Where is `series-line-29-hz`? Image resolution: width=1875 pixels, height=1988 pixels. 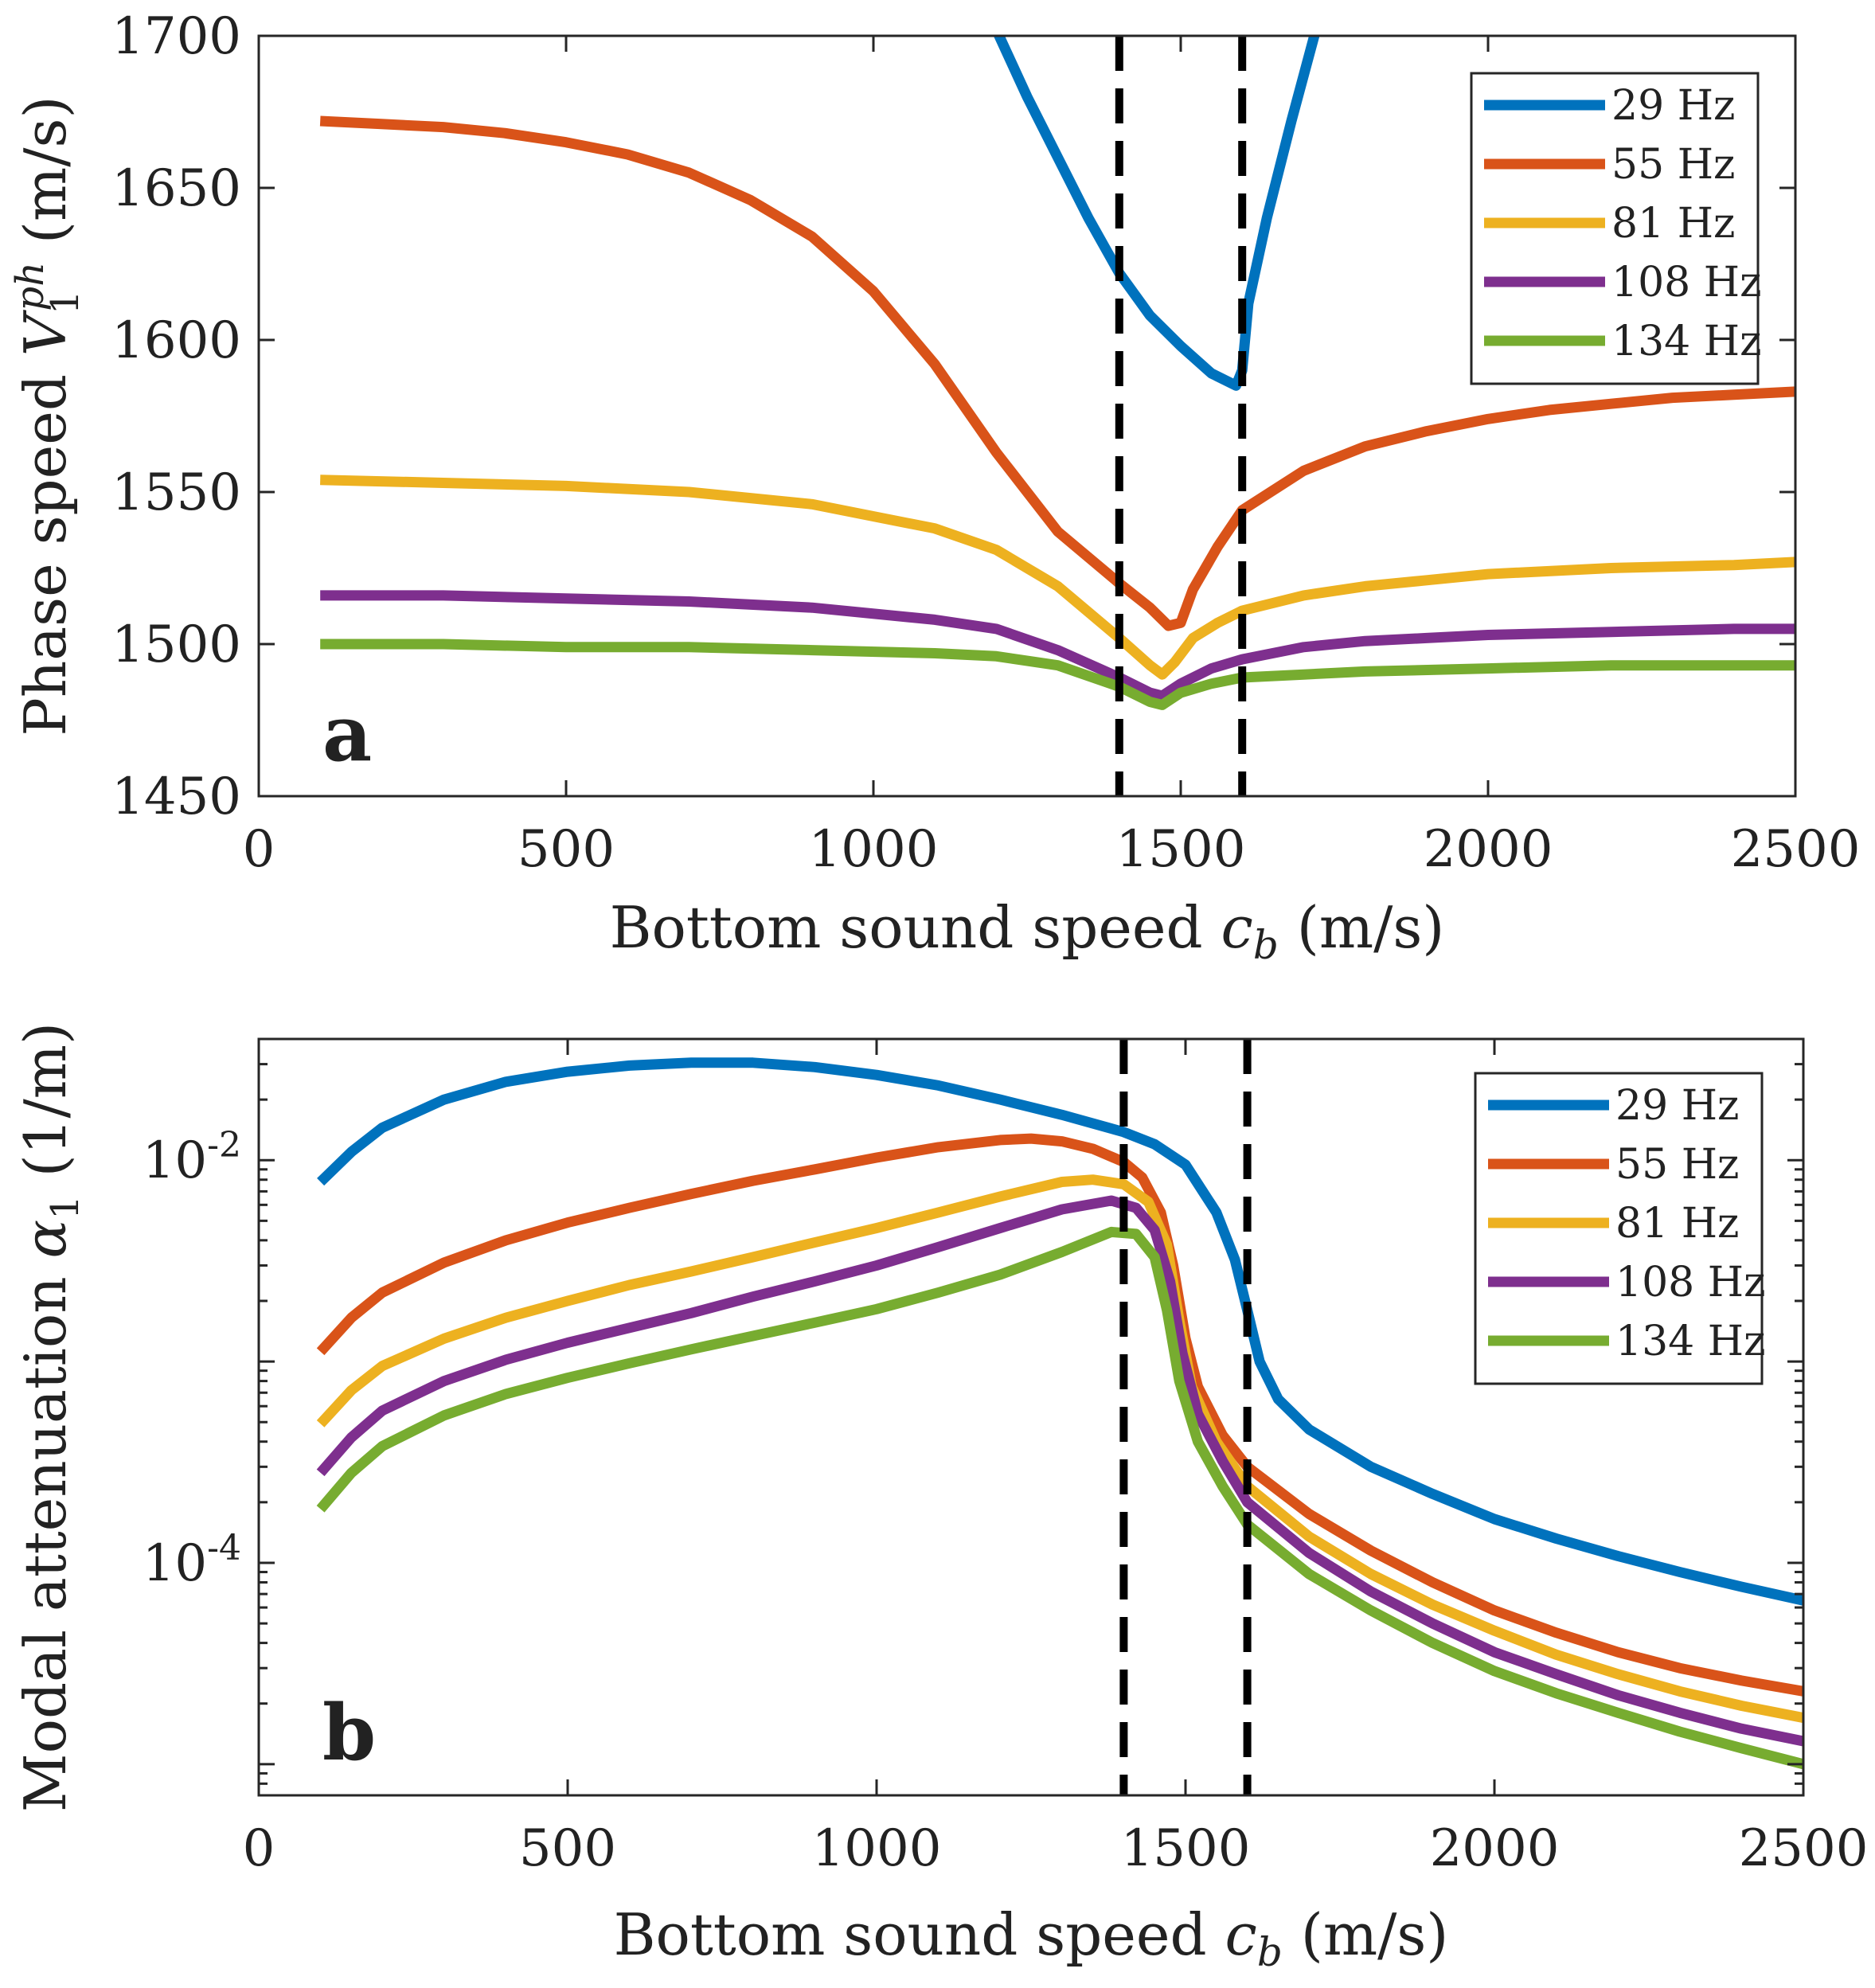 series-line-29-hz is located at coordinates (1157, 213).